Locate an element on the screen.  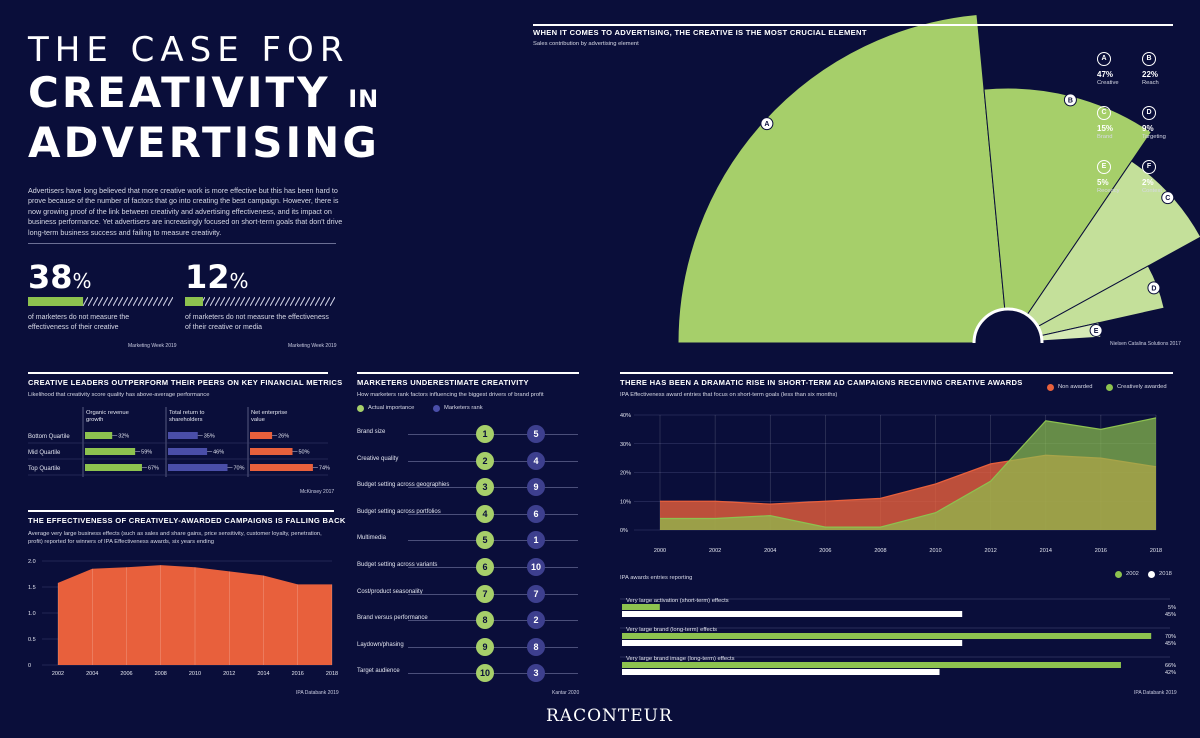
rank-factor-4: Multimedia is located at coordinates (372, 538).